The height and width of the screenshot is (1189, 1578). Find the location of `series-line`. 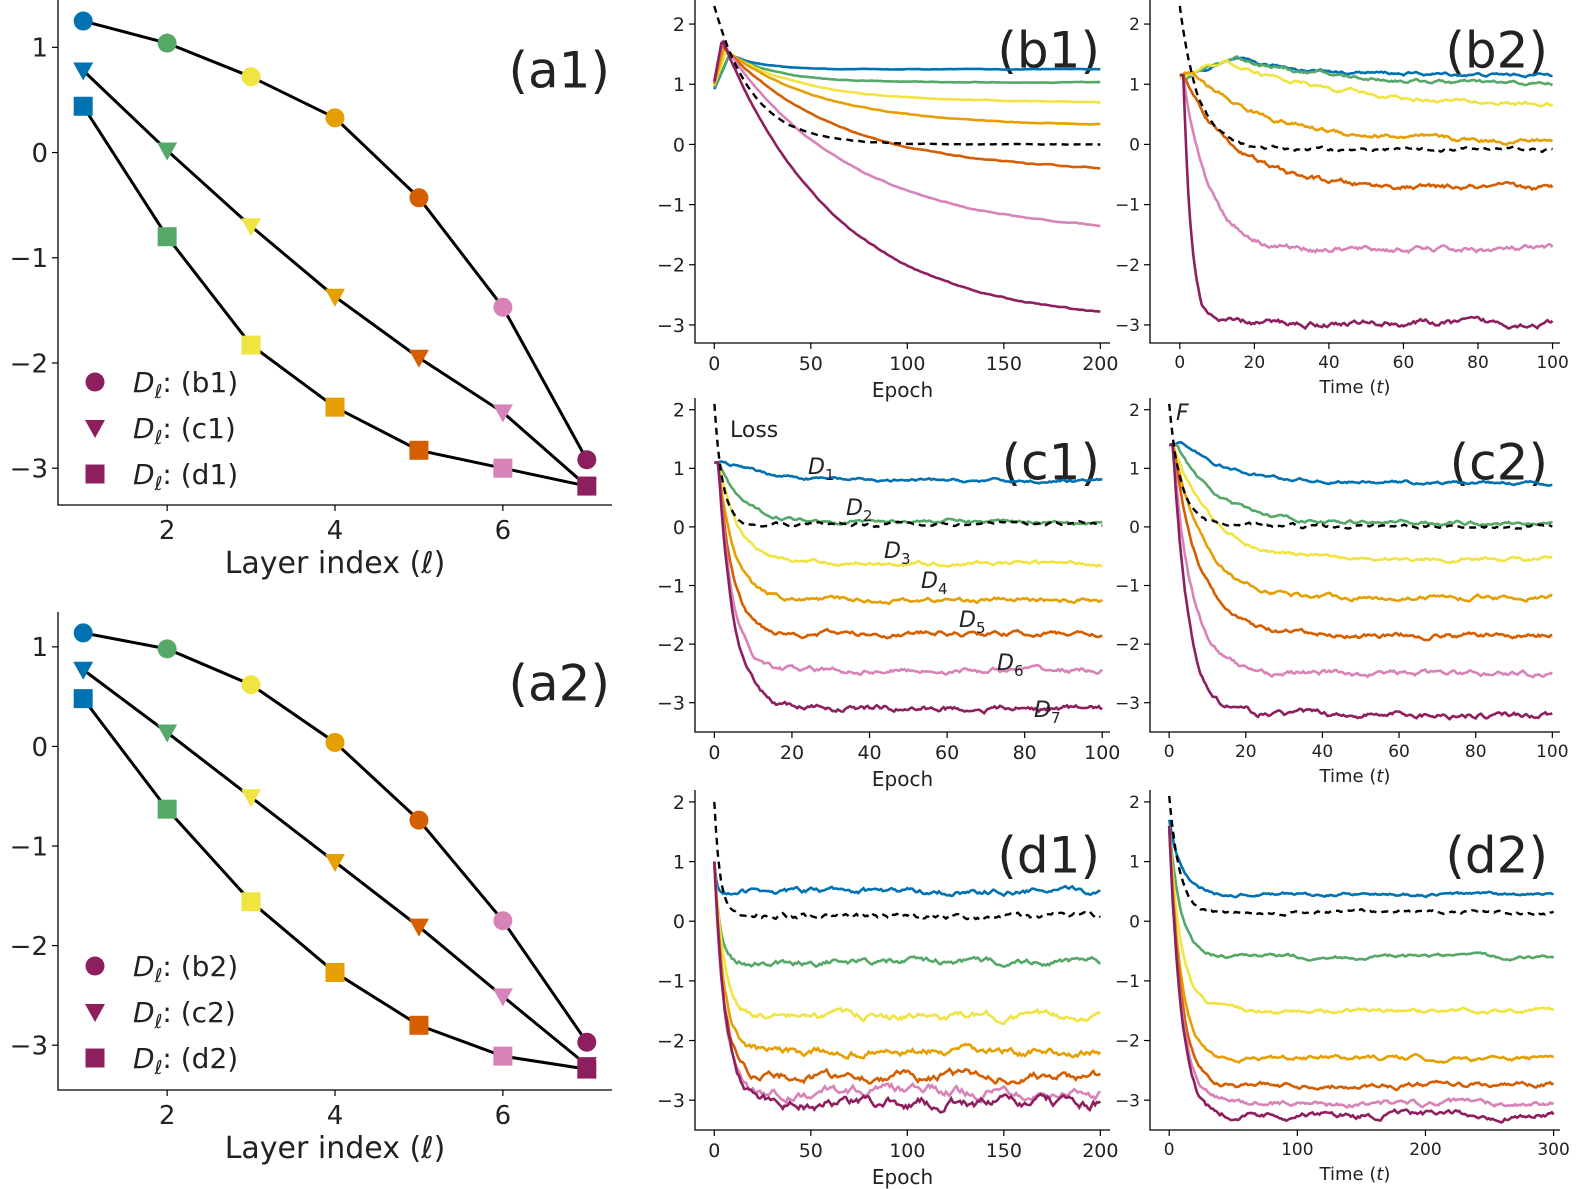

series-line is located at coordinates (335, 278).